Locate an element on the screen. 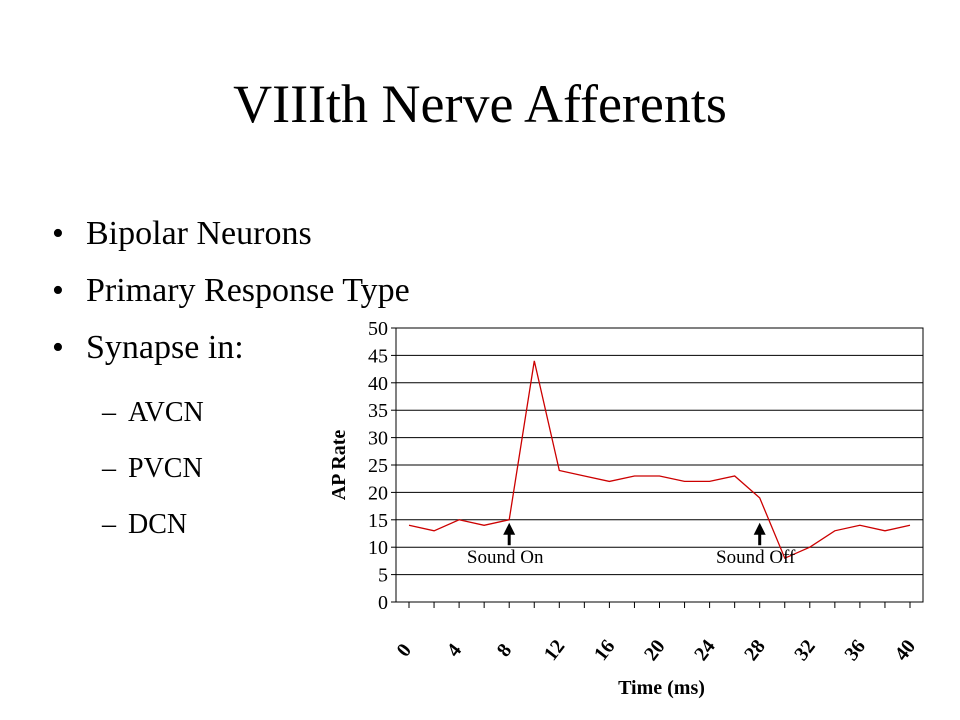 Image resolution: width=960 pixels, height=720 pixels. series-line is located at coordinates (659, 460).